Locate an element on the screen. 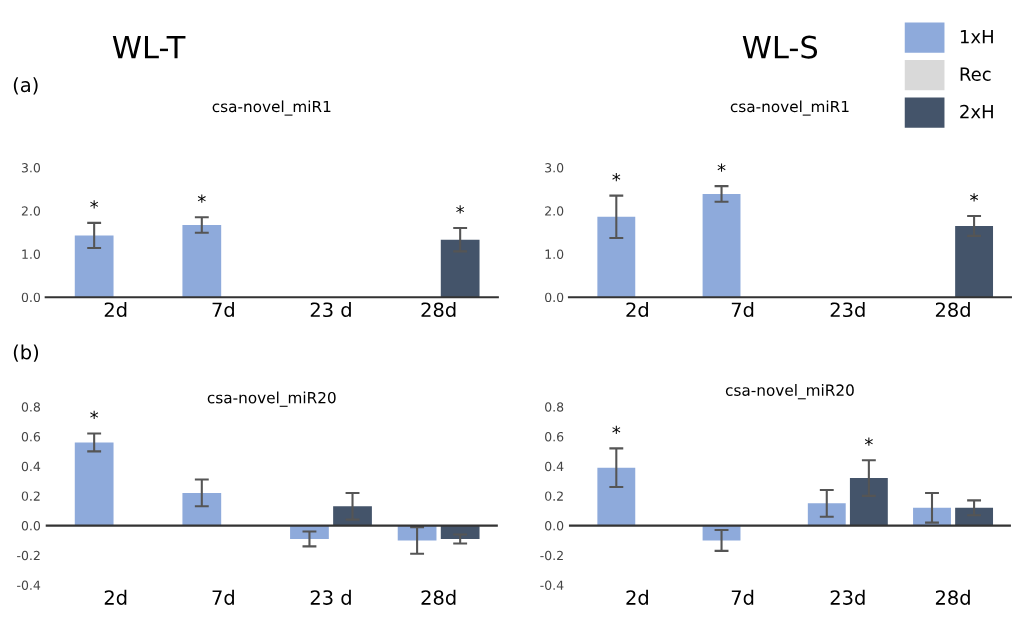 The width and height of the screenshot is (1016, 623). legend-label: 1xH is located at coordinates (976, 37).